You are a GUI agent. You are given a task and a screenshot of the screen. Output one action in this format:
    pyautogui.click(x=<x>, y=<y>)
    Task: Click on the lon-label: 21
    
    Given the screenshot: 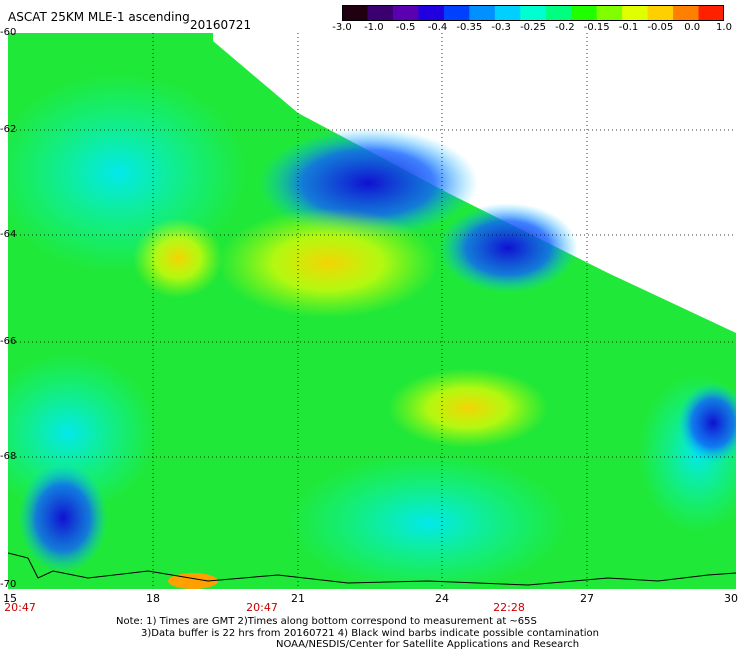 What is the action you would take?
    pyautogui.click(x=298, y=598)
    